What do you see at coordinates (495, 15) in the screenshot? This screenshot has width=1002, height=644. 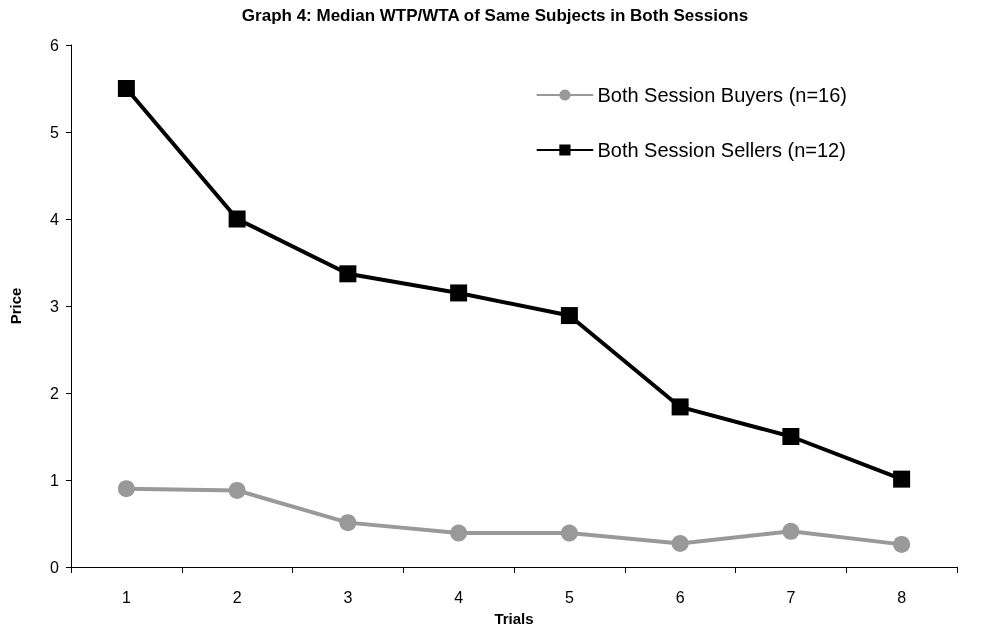 I see `chart-title: Graph 4: Median WTP/WTA of Same Subjects in Both Sessions` at bounding box center [495, 15].